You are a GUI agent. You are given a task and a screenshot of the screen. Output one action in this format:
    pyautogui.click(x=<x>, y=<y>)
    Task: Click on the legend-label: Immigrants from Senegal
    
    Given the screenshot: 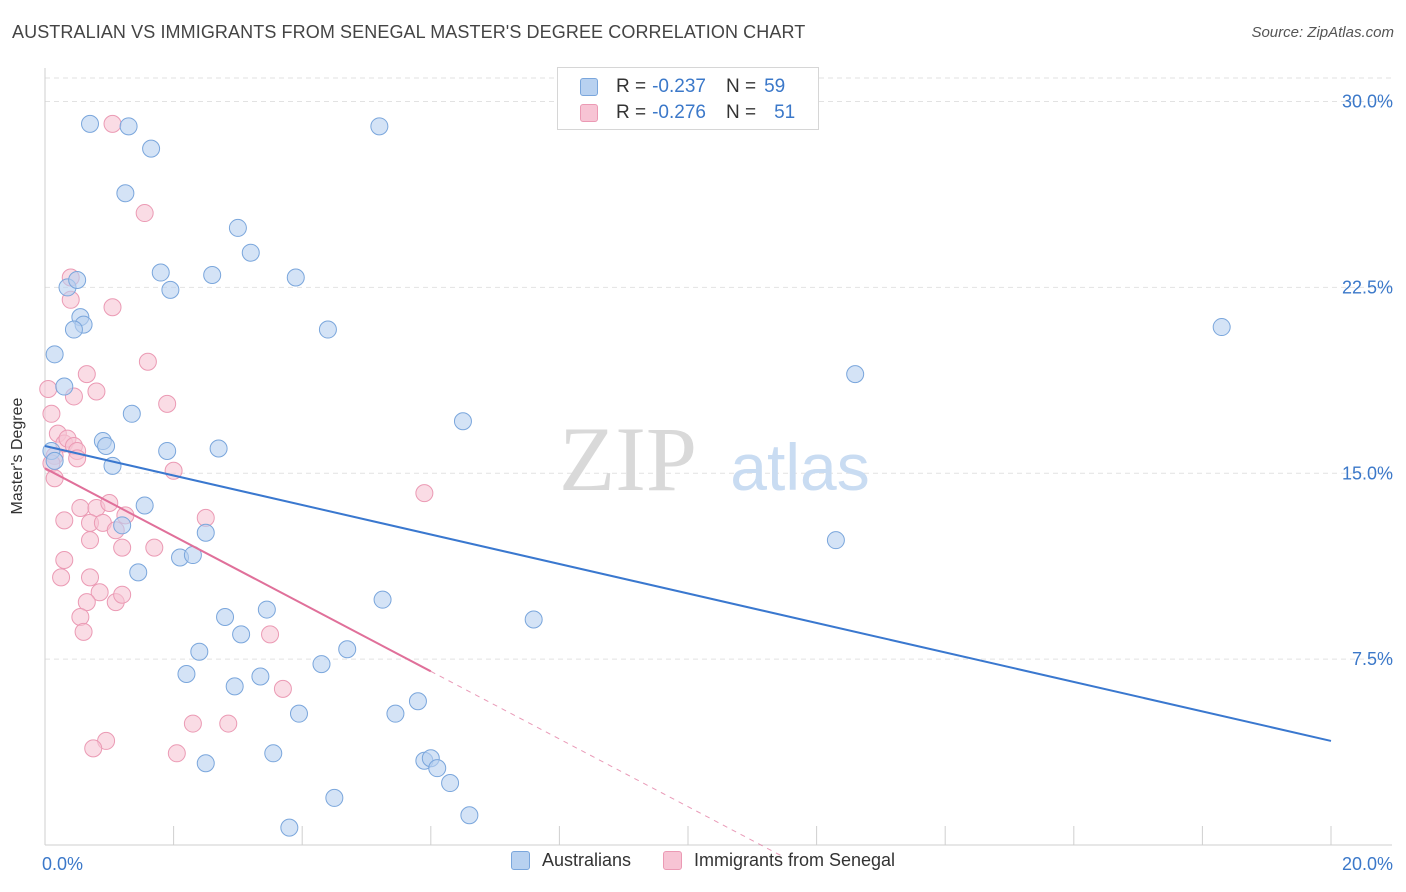 What is the action you would take?
    pyautogui.click(x=794, y=860)
    